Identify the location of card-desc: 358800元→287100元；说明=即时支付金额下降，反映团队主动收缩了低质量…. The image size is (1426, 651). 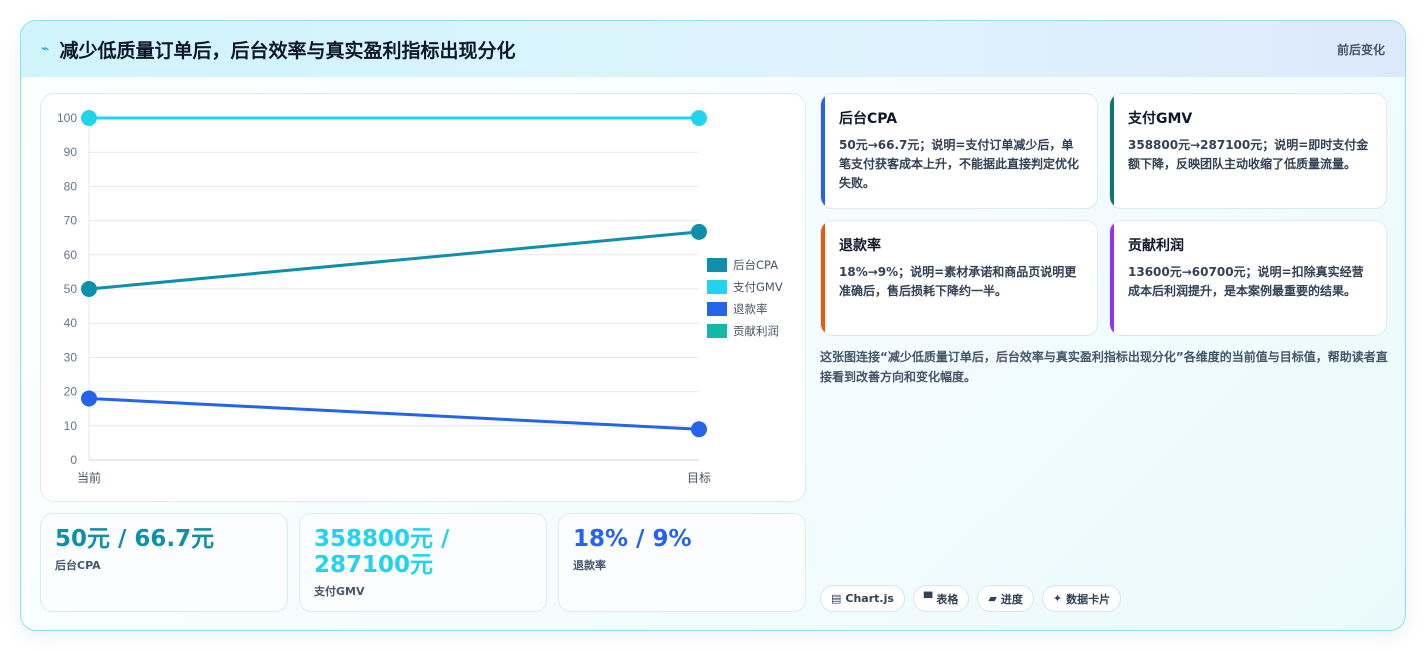
(1248, 154).